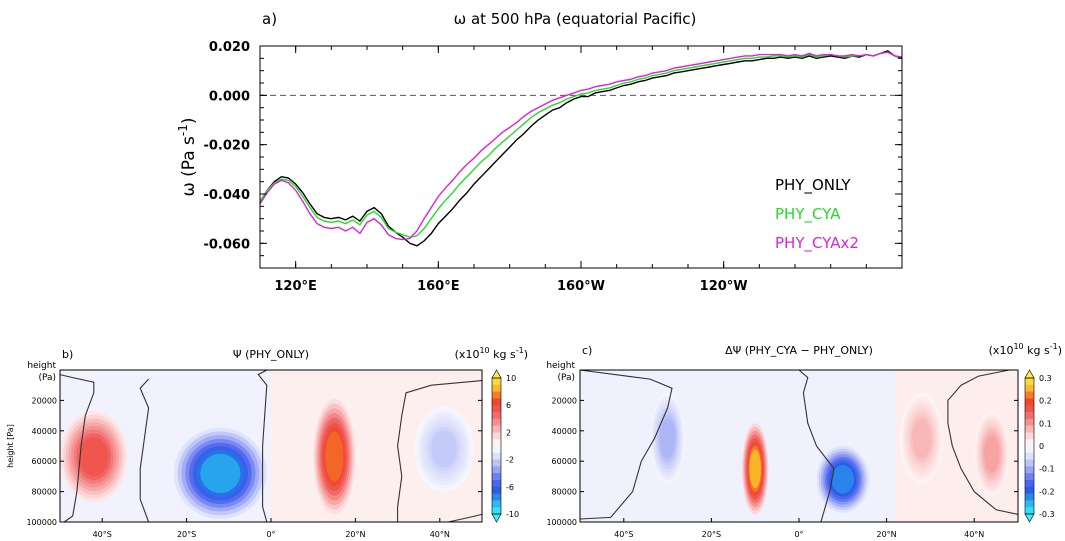 The height and width of the screenshot is (541, 1065). I want to click on colorbar-tick-label: 0.1, so click(1045, 423).